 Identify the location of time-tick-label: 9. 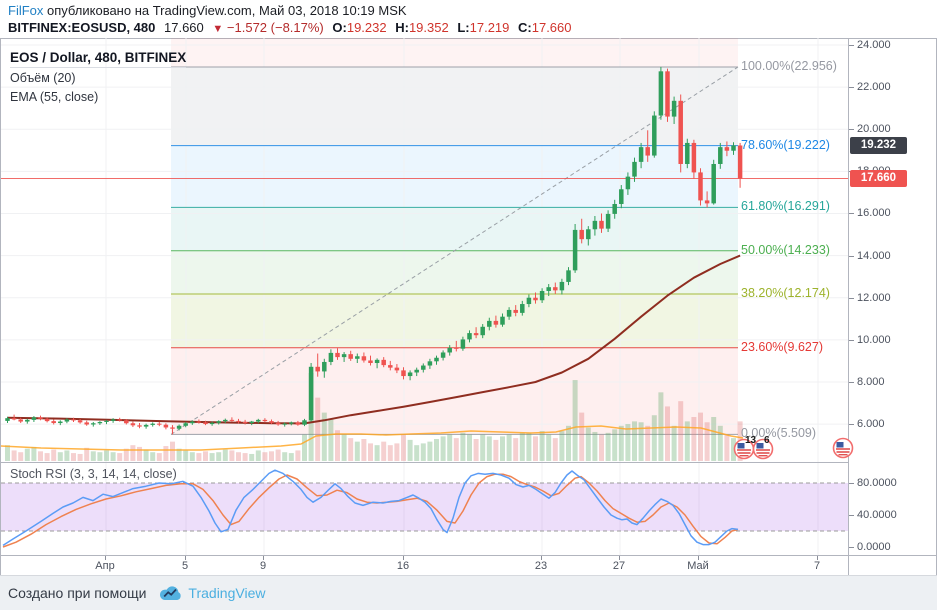
(263, 566).